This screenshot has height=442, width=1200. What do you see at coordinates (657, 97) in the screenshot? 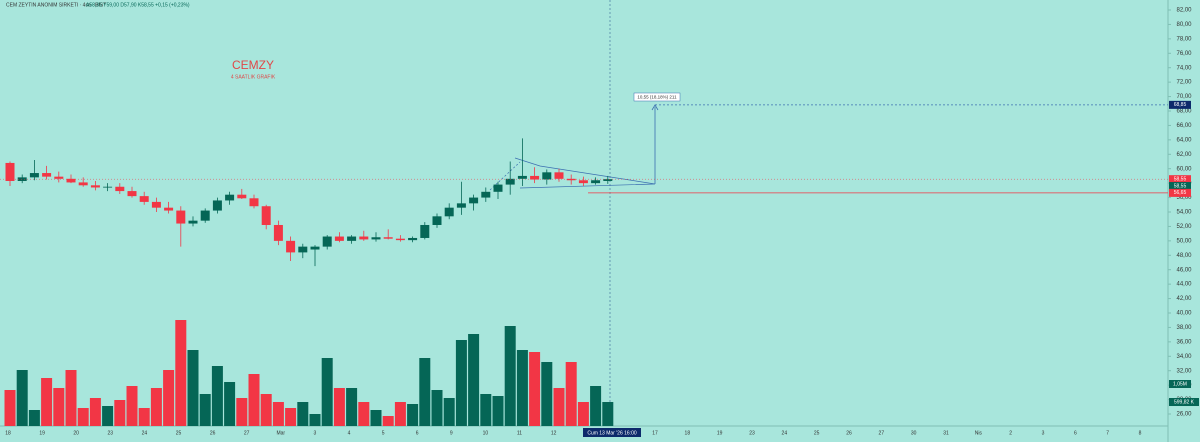
I see `target-note-box` at bounding box center [657, 97].